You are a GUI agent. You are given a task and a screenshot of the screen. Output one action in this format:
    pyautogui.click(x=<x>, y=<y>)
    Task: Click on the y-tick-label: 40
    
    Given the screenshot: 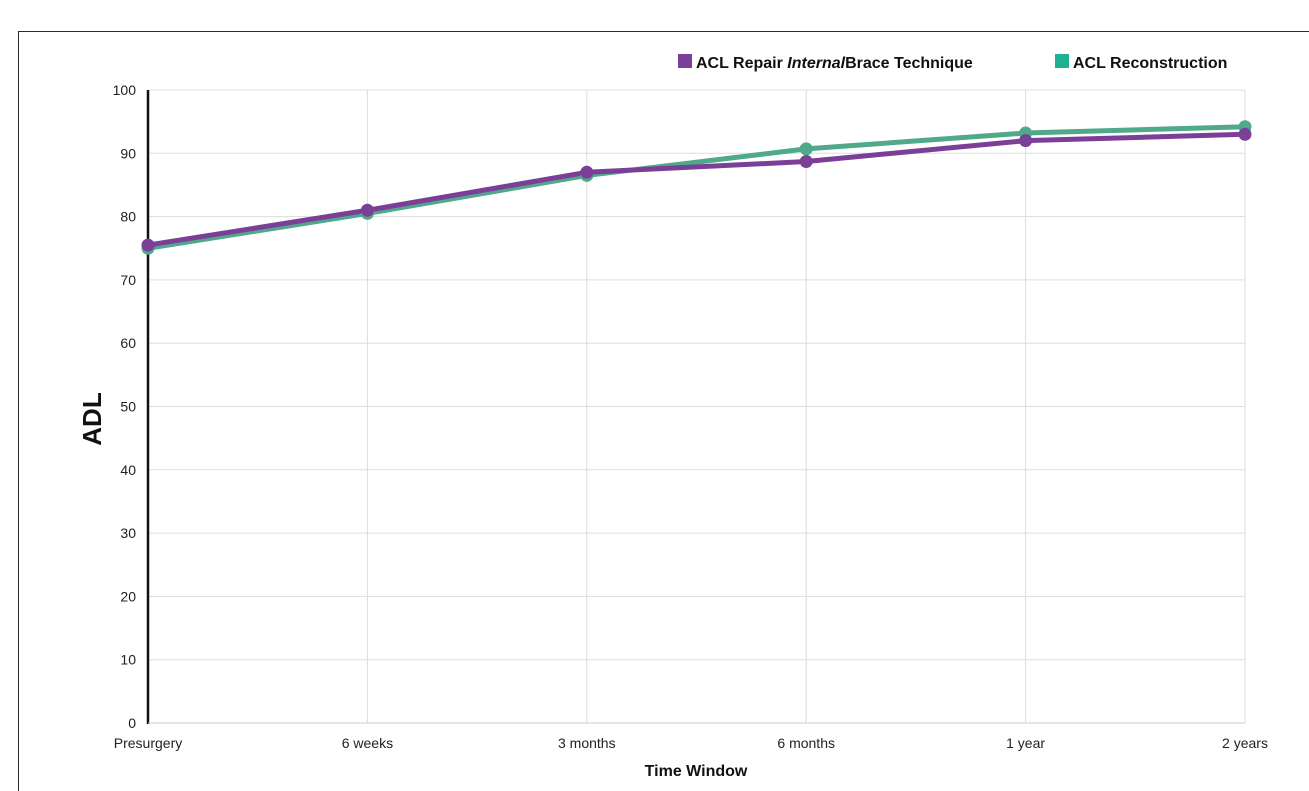 What is the action you would take?
    pyautogui.click(x=128, y=470)
    